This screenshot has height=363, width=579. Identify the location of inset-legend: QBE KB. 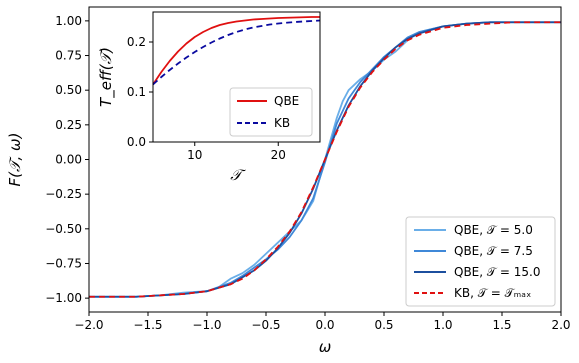
(271, 112).